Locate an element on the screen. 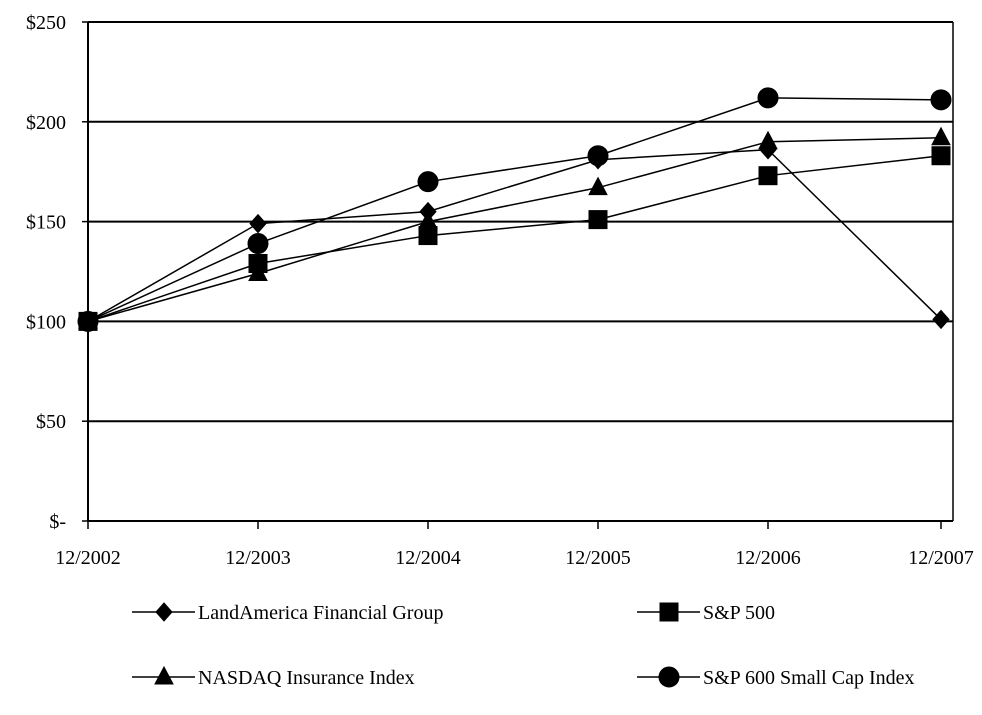 This screenshot has width=982, height=715. y-tick-label: $150 is located at coordinates (46, 223).